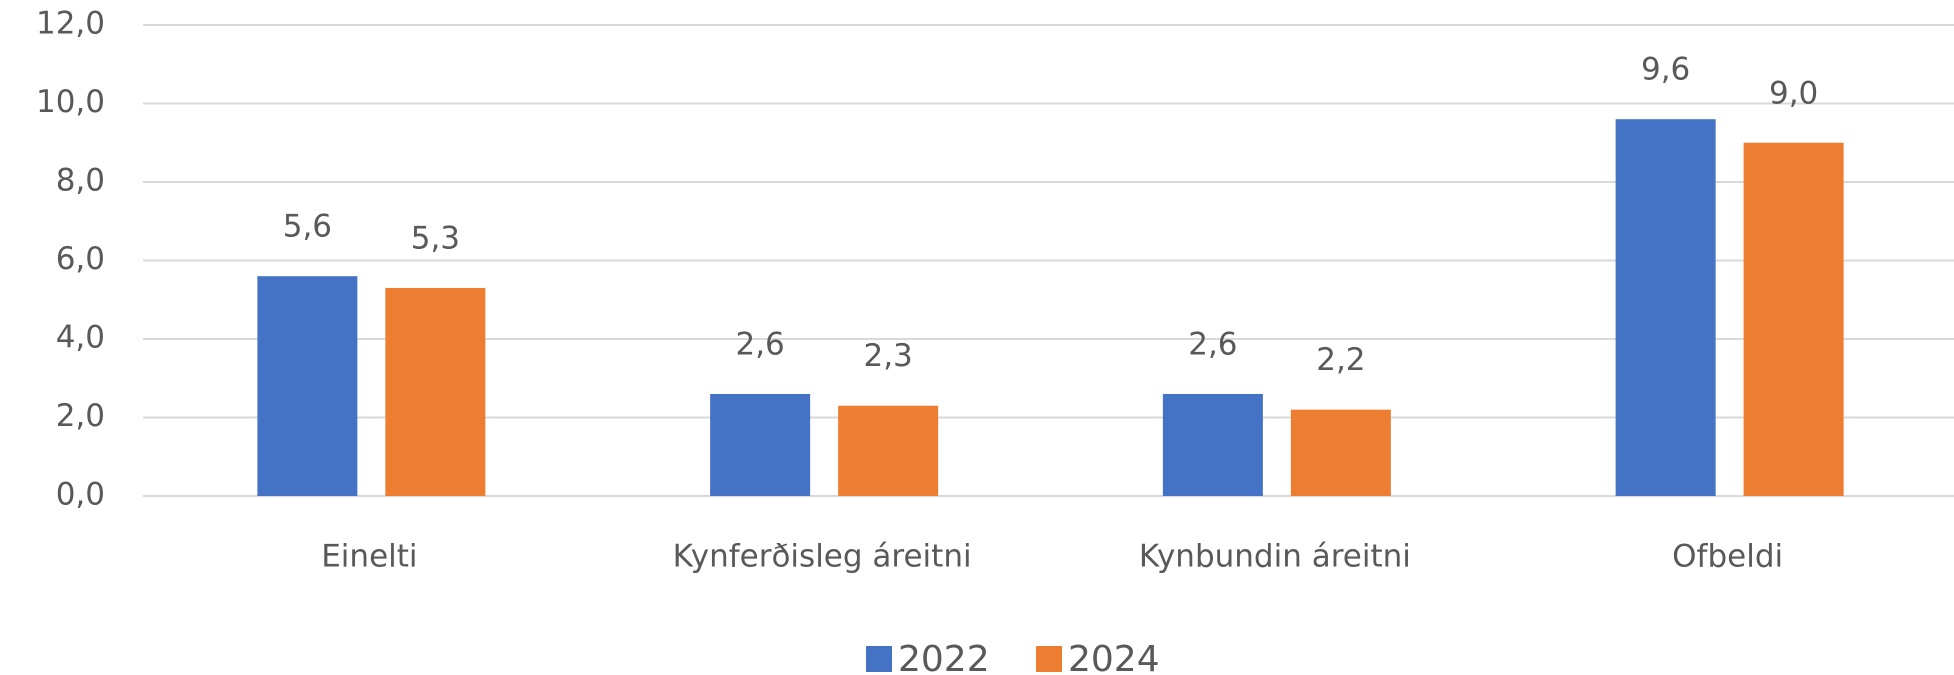 The height and width of the screenshot is (675, 1954). Describe the element at coordinates (80, 259) in the screenshot. I see `y-tick-label: 6,0` at that location.